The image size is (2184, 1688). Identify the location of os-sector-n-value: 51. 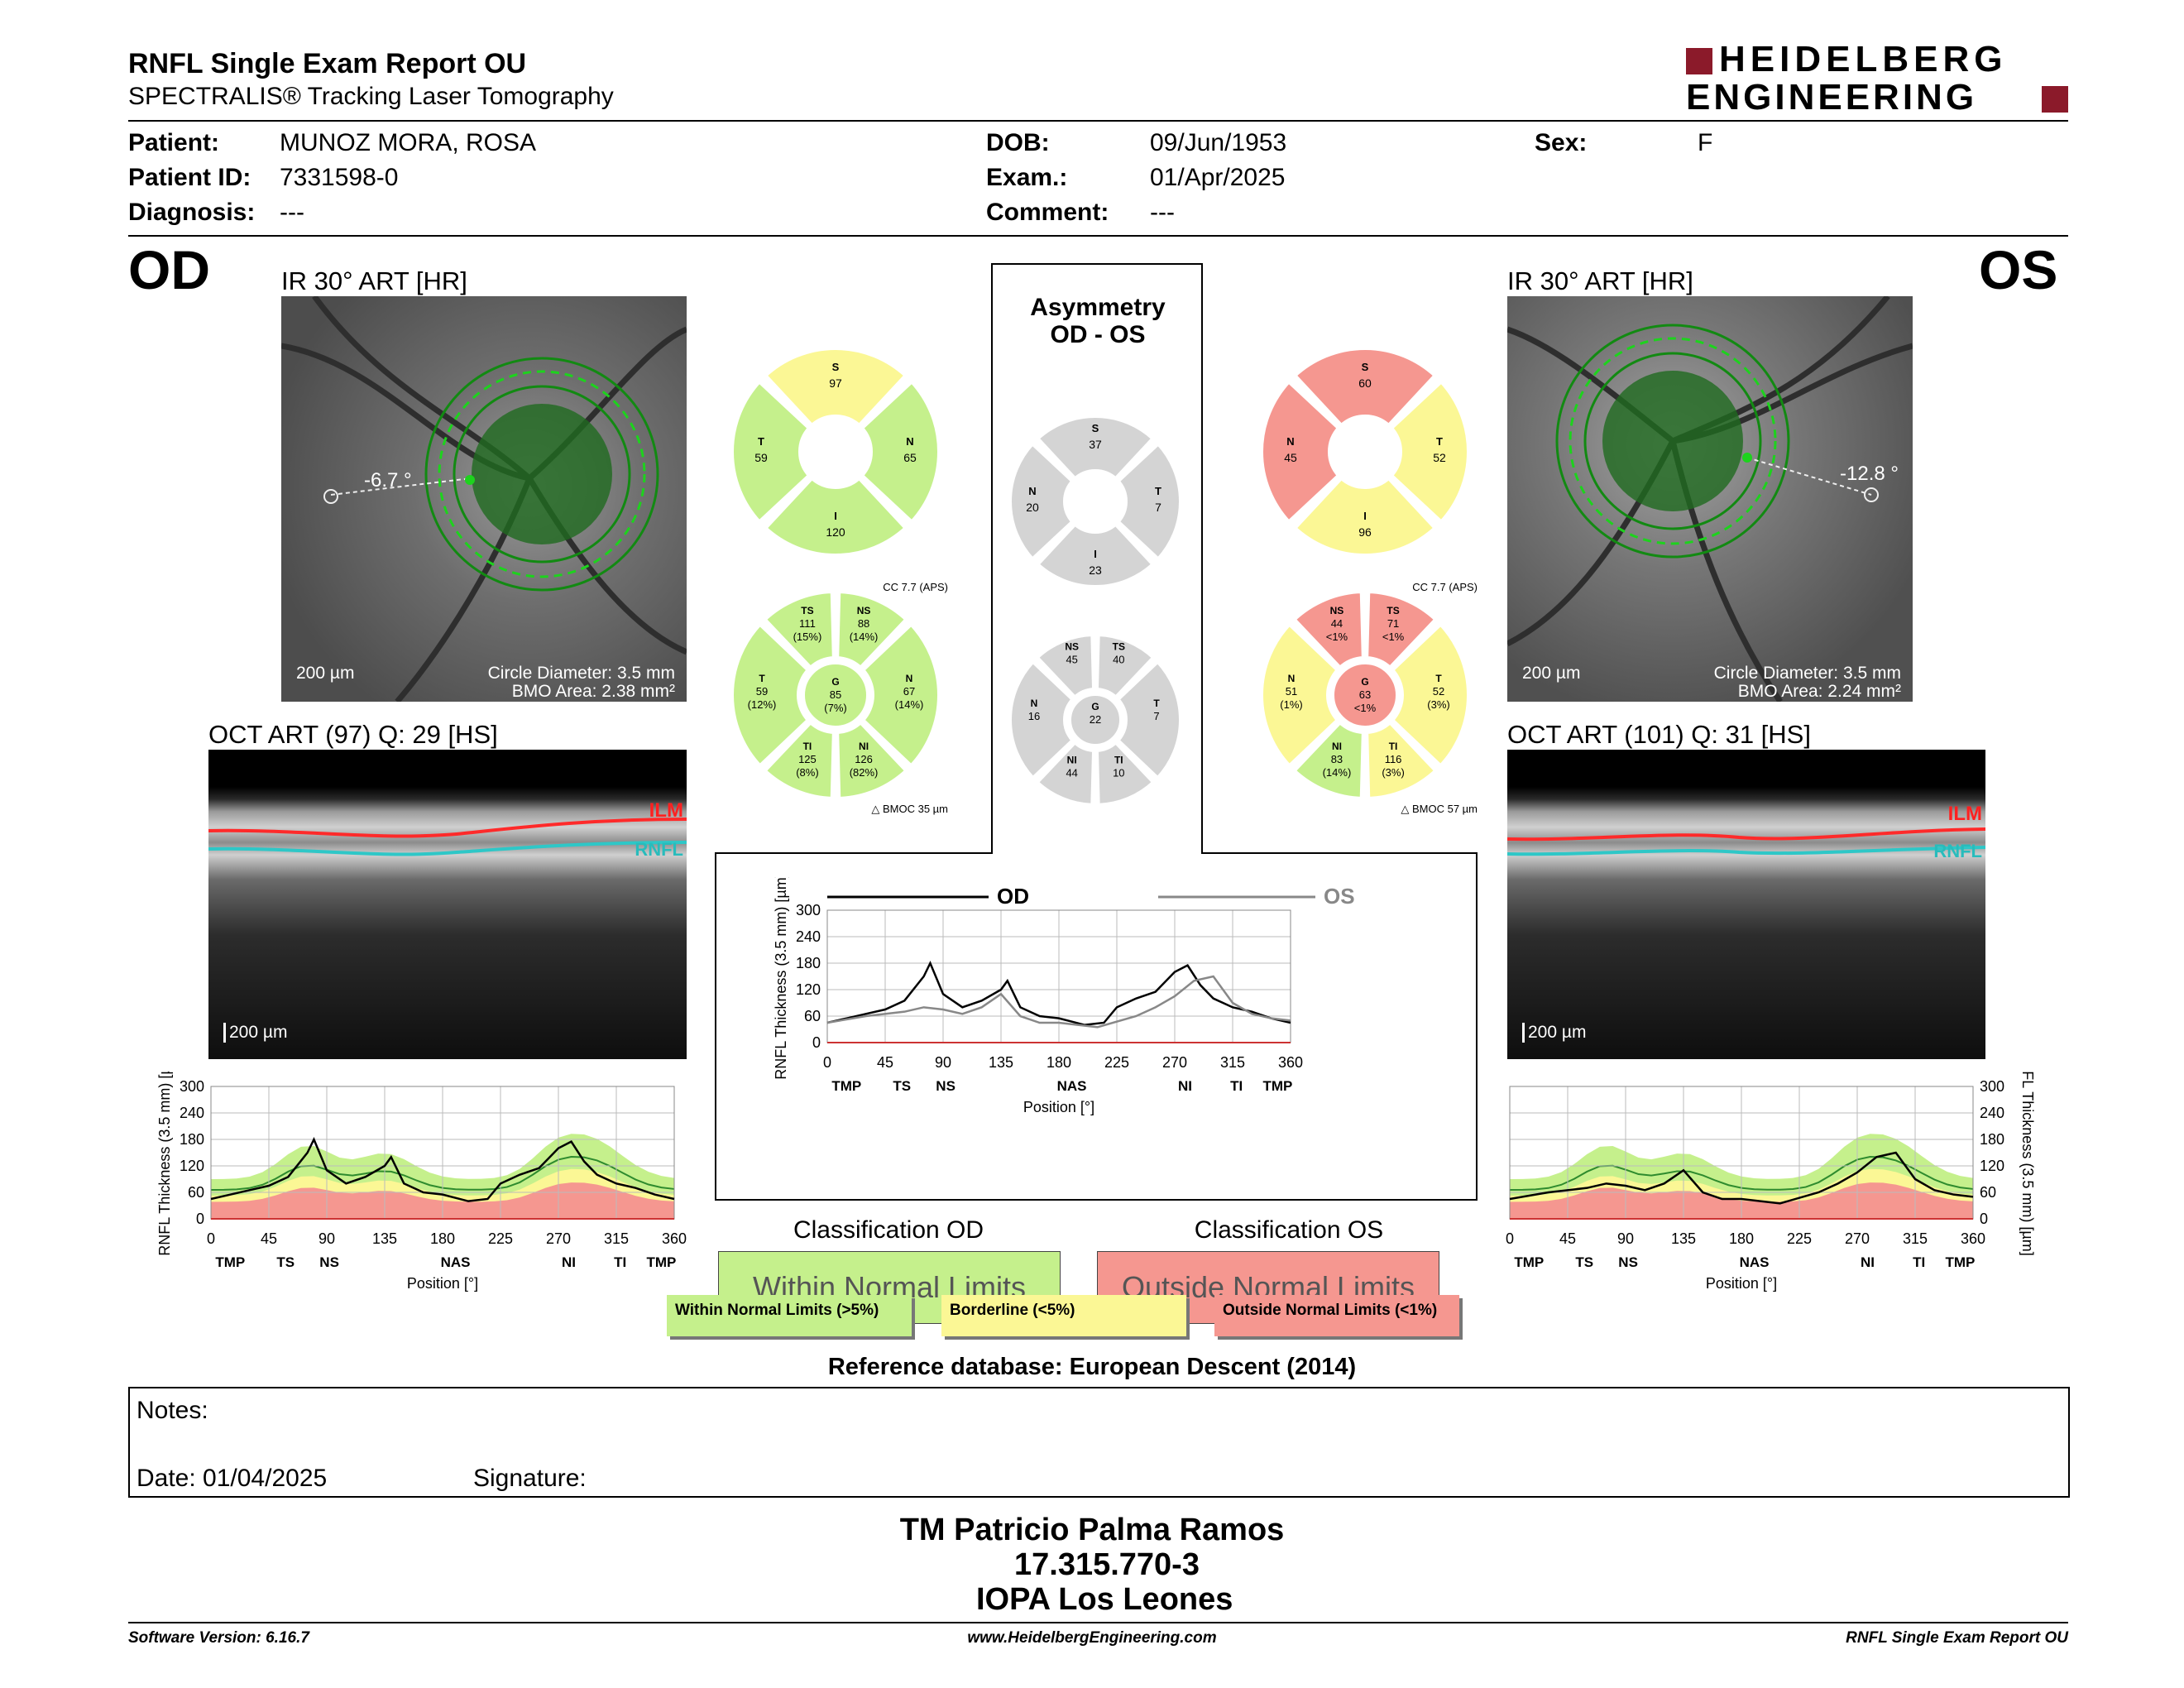
(1291, 691).